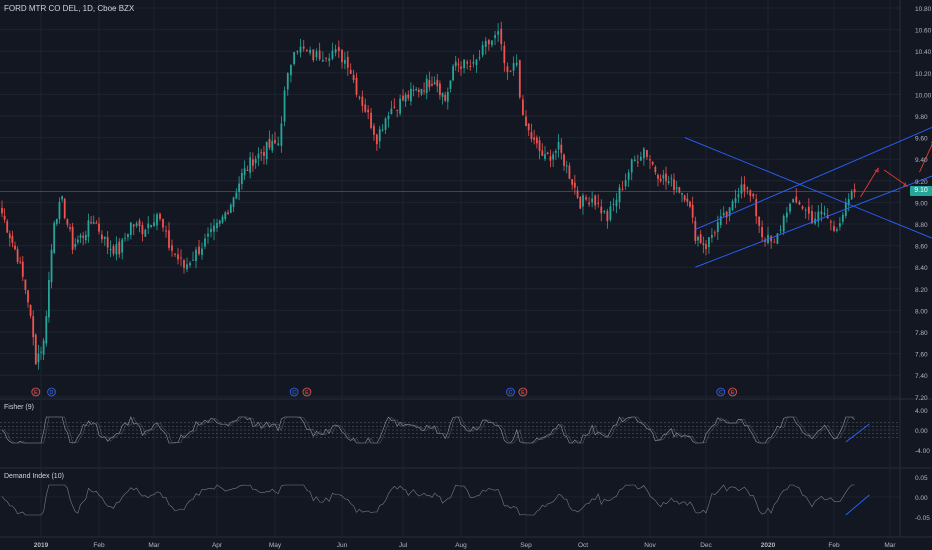 This screenshot has height=550, width=932. I want to click on fisher-title: Fisher (9), so click(19, 407).